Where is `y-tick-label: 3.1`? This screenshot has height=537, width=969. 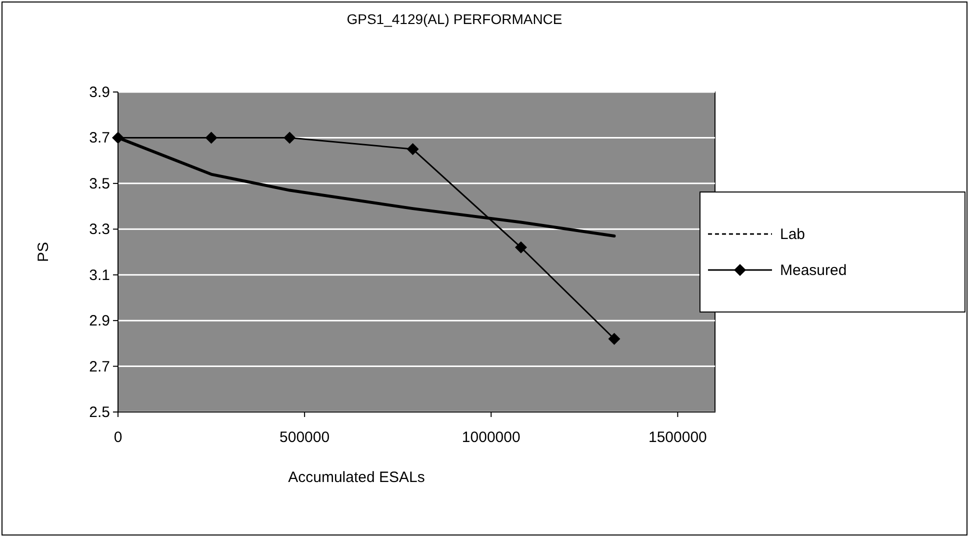
y-tick-label: 3.1 is located at coordinates (99, 275).